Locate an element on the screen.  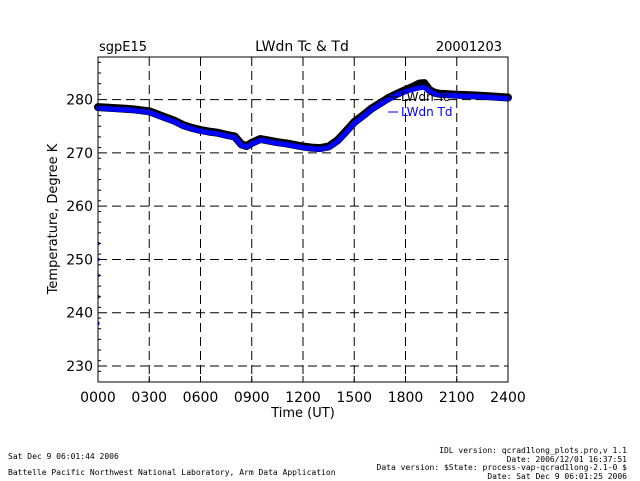
chart-title: LWdn Tc & Td is located at coordinates (302, 47).